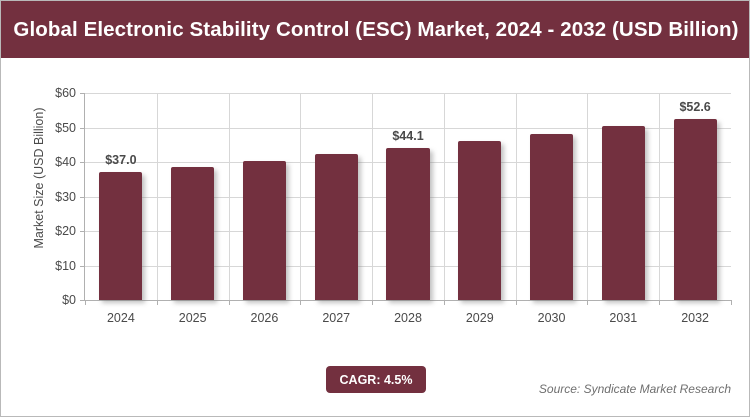 The height and width of the screenshot is (417, 750). What do you see at coordinates (408, 135) in the screenshot?
I see `bar-value-label-2028: $44.1` at bounding box center [408, 135].